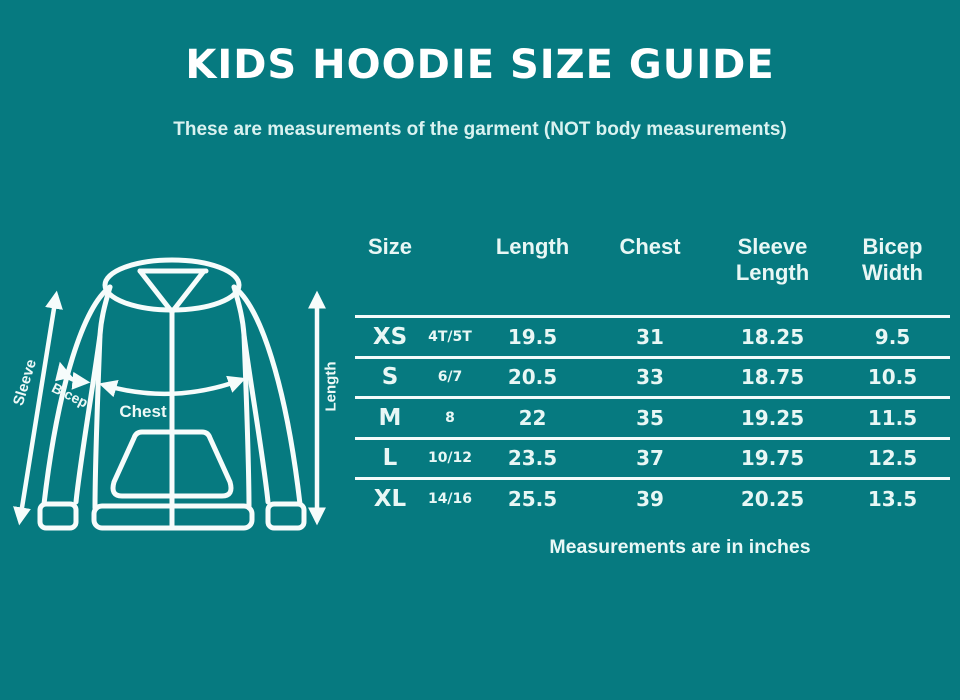  I want to click on table-row: L 10/12 23.5 37 19.75 12.5, so click(652, 457).